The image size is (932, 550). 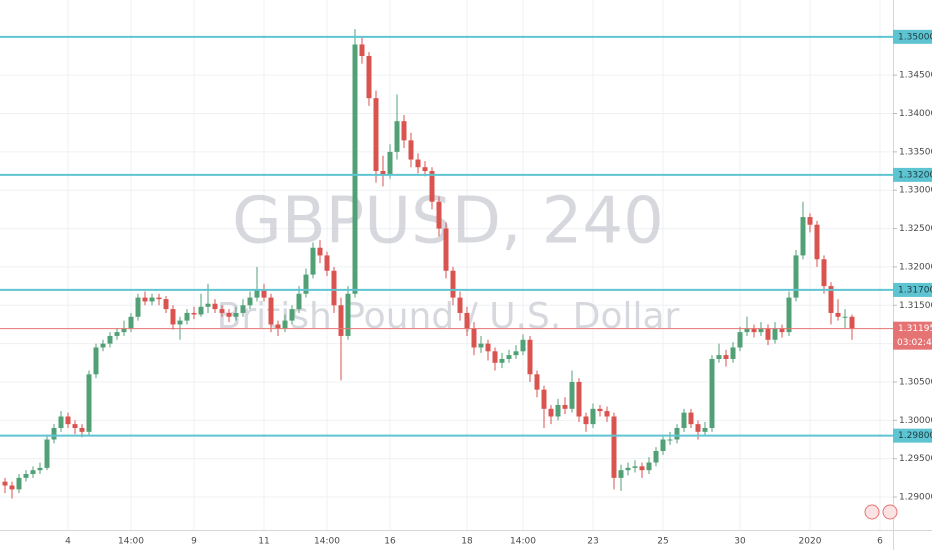 What do you see at coordinates (915, 382) in the screenshot?
I see `y-tick-label: 1.30500` at bounding box center [915, 382].